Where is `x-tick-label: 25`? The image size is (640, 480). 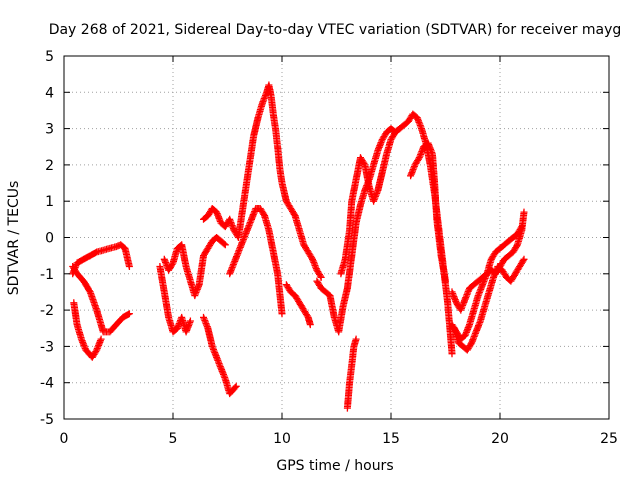 x-tick-label: 25 is located at coordinates (609, 439).